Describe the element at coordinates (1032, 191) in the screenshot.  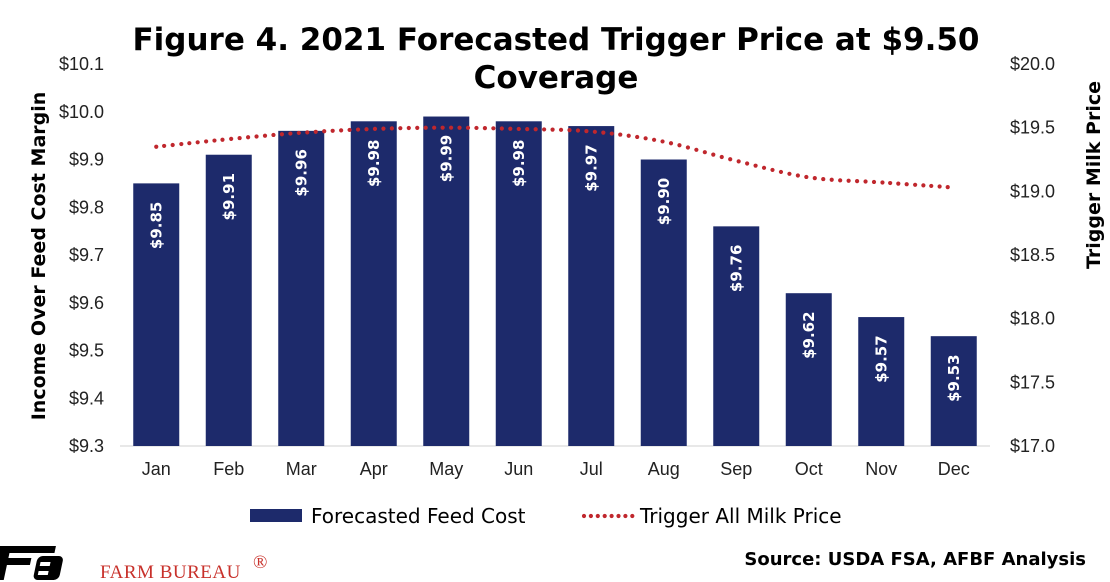
I see `right-tick-label: $19.0` at that location.